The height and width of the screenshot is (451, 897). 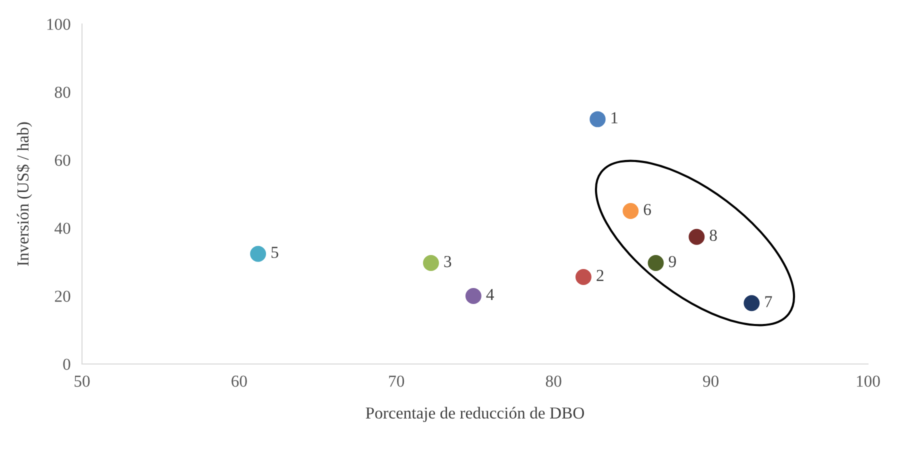 What do you see at coordinates (490, 294) in the screenshot?
I see `annotation: 4` at bounding box center [490, 294].